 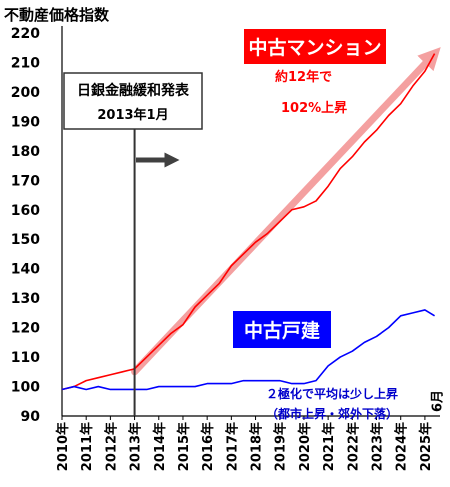 What do you see at coordinates (25, 93) in the screenshot?
I see `y-tick-label: 200` at bounding box center [25, 93].